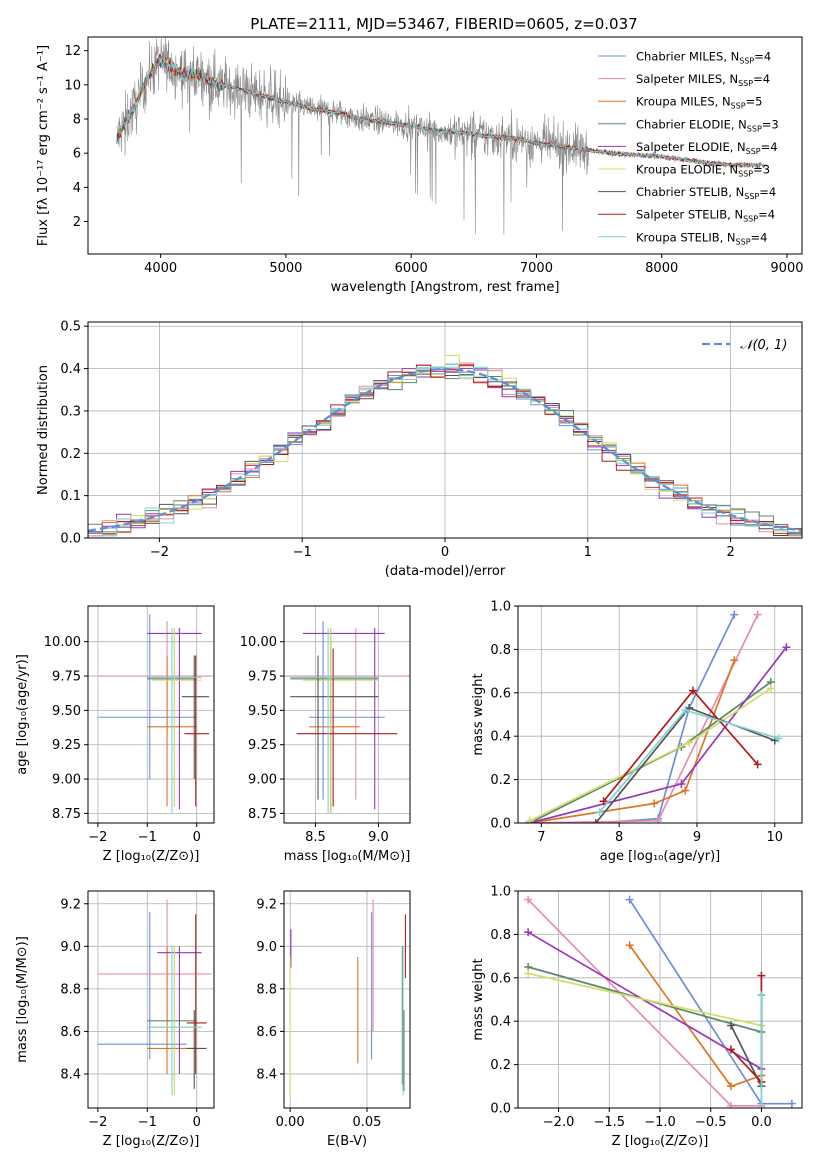 The image size is (819, 1170). What do you see at coordinates (500, 693) in the screenshot?
I see `y-tick-label: 0.6` at bounding box center [500, 693].